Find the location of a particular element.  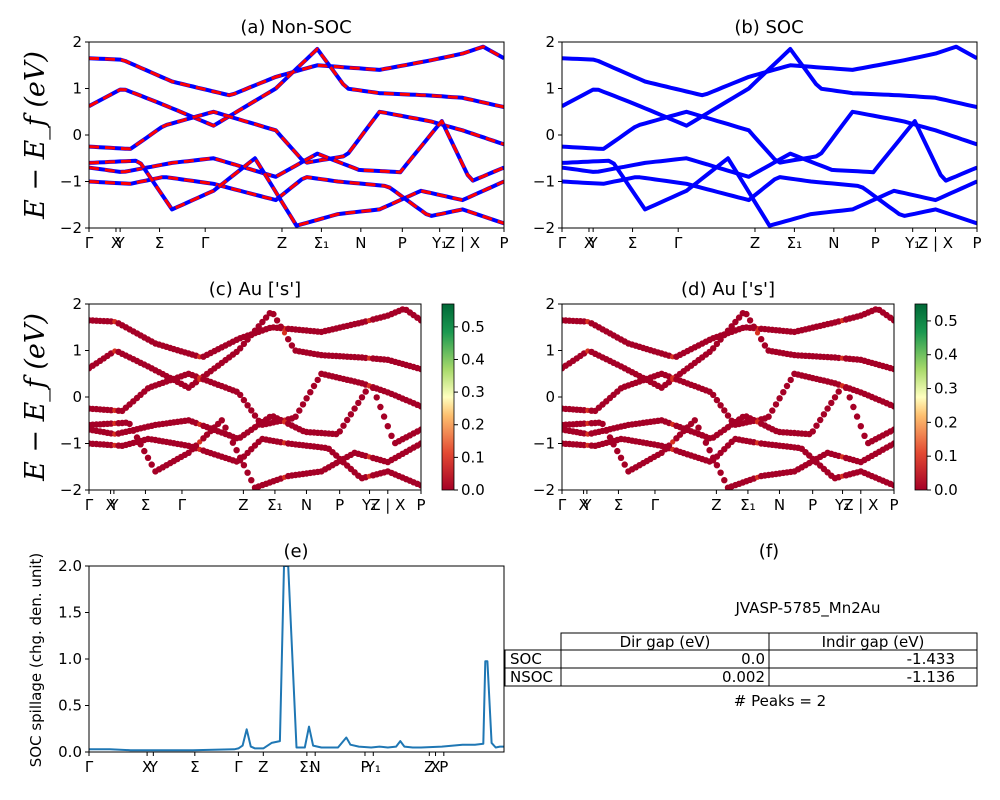

panel-a-band-3-overlay is located at coordinates (296, 137).